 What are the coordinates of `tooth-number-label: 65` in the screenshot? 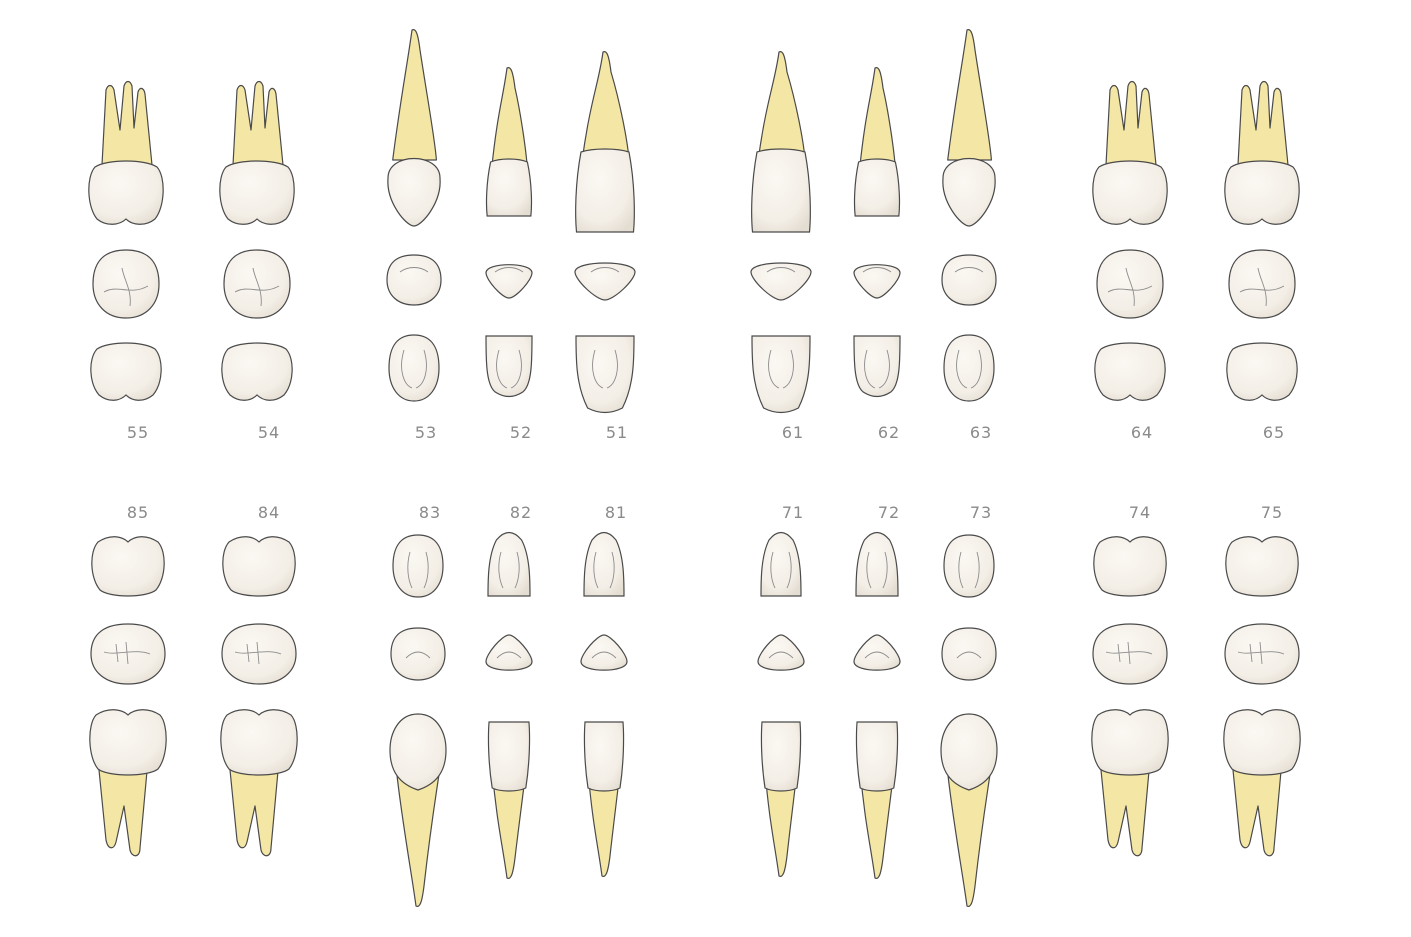 It's located at (1274, 432).